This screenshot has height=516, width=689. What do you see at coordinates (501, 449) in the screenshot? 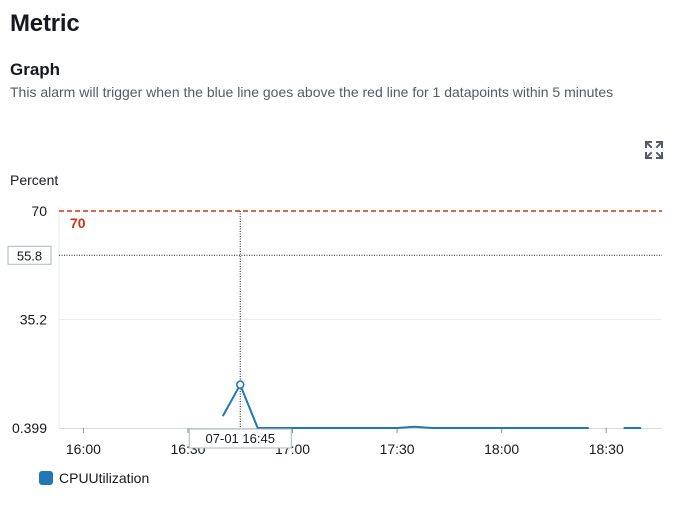
I see `x-tick-label: 18:00` at bounding box center [501, 449].